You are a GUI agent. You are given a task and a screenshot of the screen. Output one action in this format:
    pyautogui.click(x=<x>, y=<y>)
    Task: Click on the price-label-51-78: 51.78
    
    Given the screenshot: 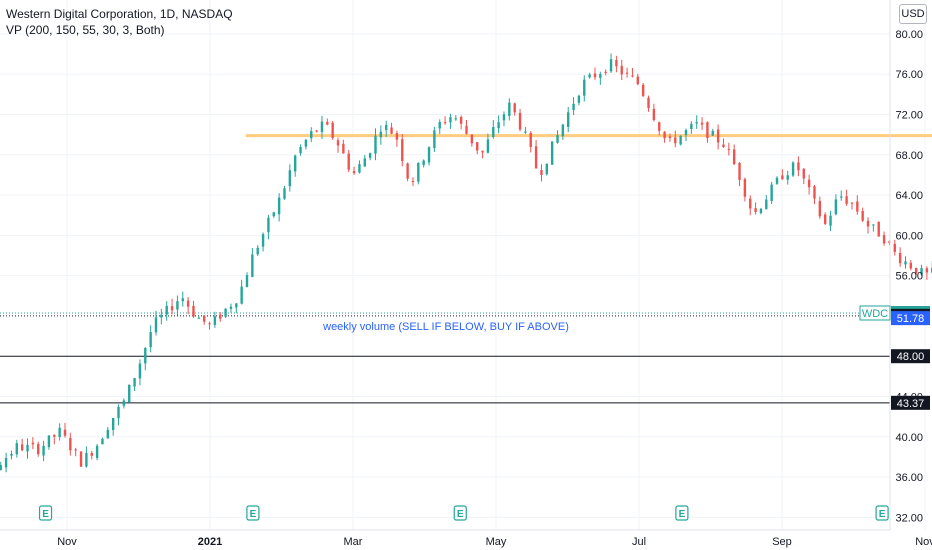 What is the action you would take?
    pyautogui.click(x=910, y=318)
    